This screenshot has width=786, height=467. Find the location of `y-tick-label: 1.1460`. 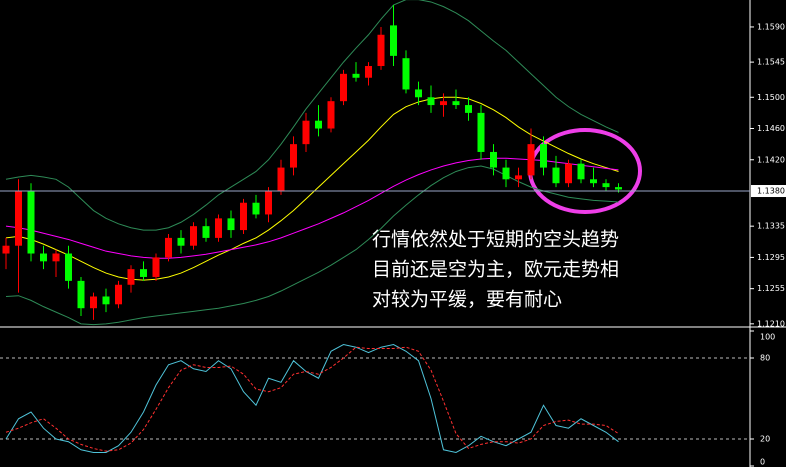

y-tick-label: 1.1460 is located at coordinates (771, 128).